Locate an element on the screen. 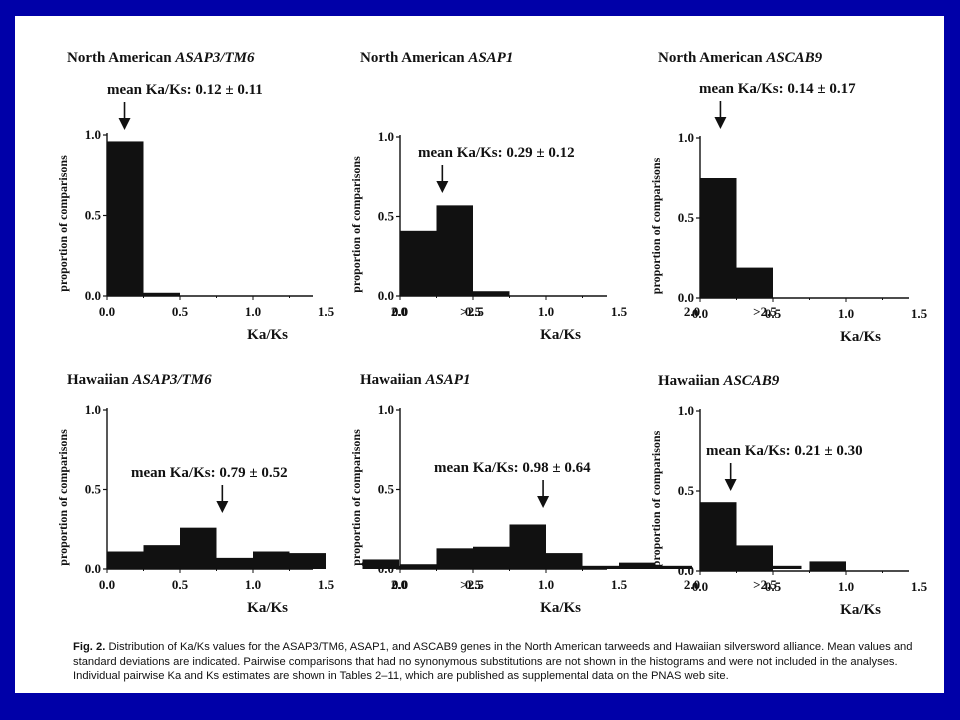 This screenshot has height=720, width=960. panel-title: North American ASAP3/TM6 is located at coordinates (161, 58).